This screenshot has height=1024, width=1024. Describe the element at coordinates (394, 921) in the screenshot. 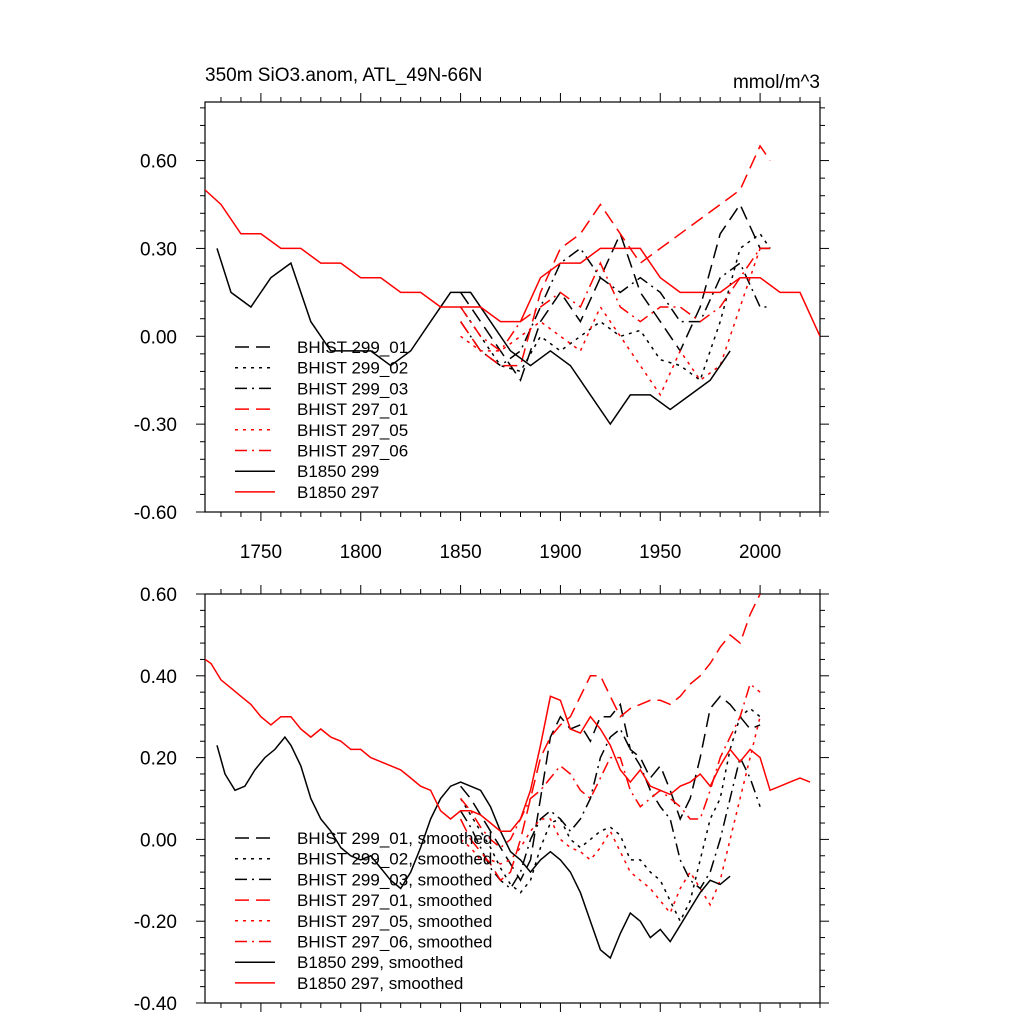

I see `legend-label: BHIST 297_05, smoothed` at that location.